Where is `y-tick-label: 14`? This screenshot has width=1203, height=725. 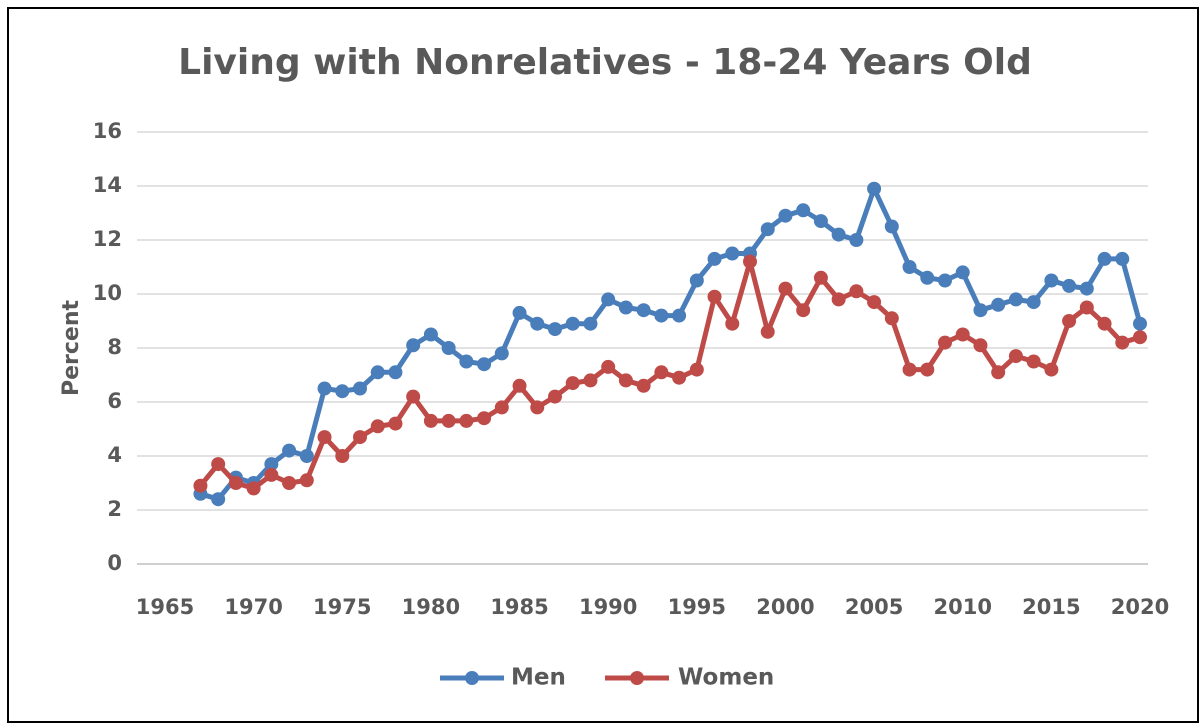
y-tick-label: 14 is located at coordinates (107, 185).